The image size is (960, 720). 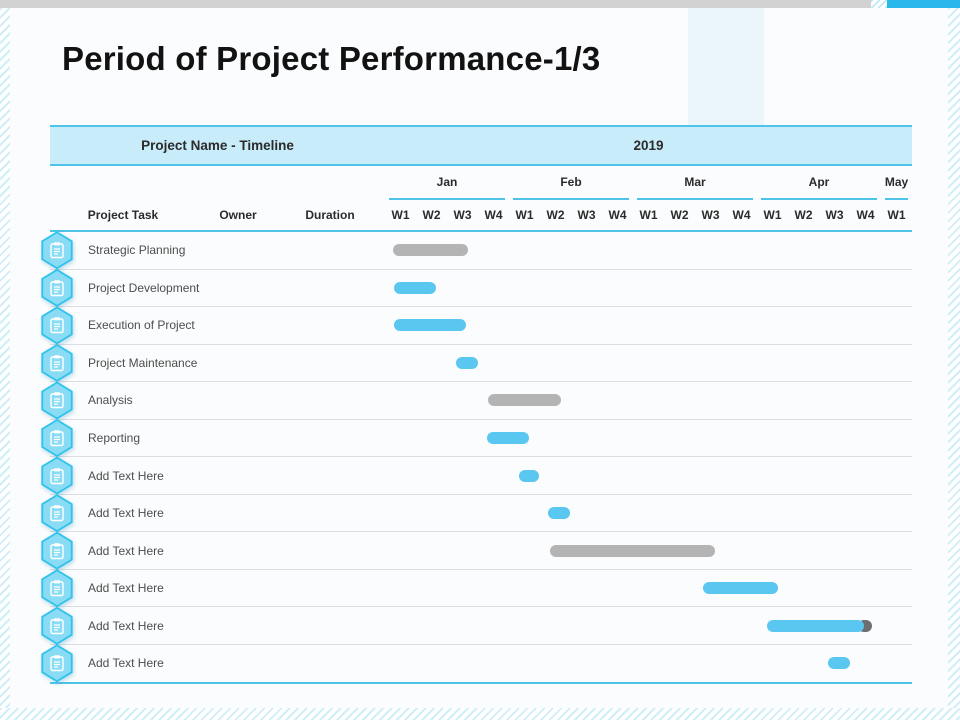 I want to click on right-striped-border, so click(x=954, y=364).